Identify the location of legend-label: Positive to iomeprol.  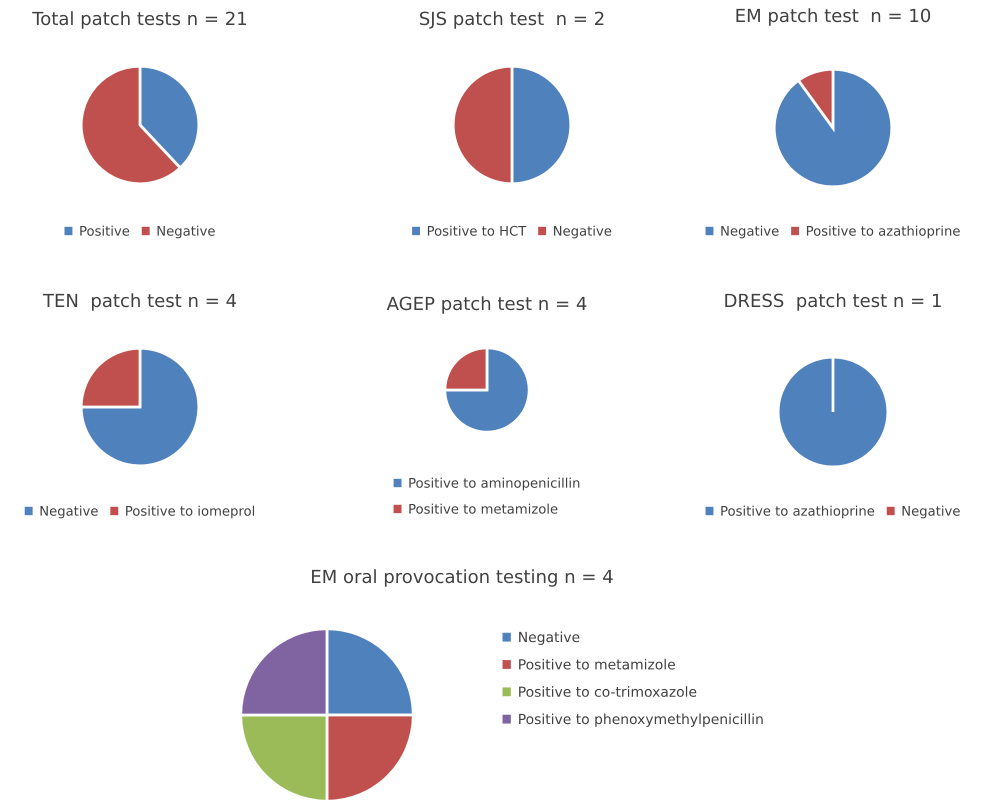
(190, 512).